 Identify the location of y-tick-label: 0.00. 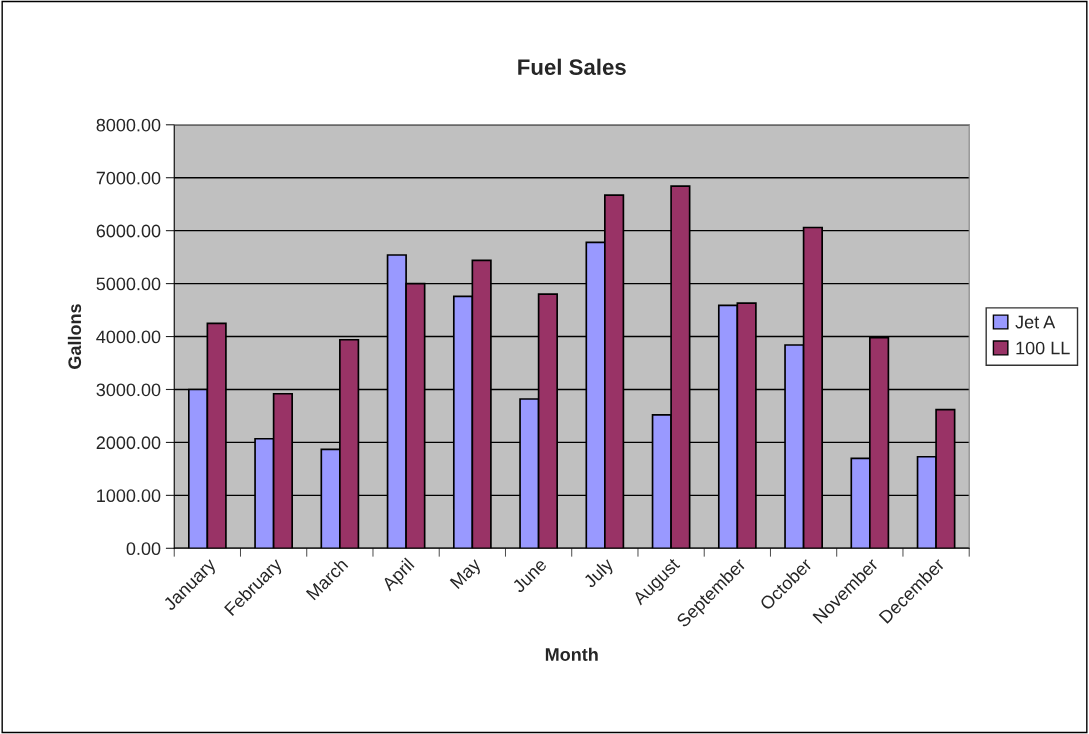
(143, 549).